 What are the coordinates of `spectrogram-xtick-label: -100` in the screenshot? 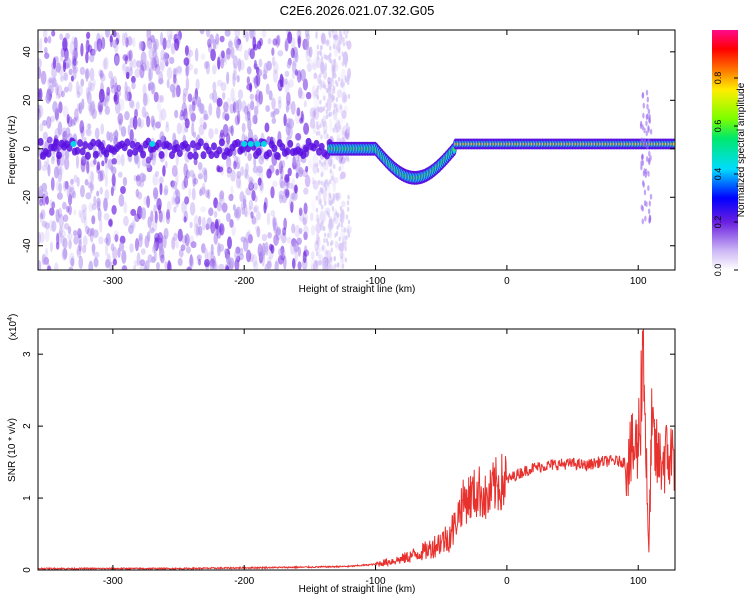 It's located at (376, 281).